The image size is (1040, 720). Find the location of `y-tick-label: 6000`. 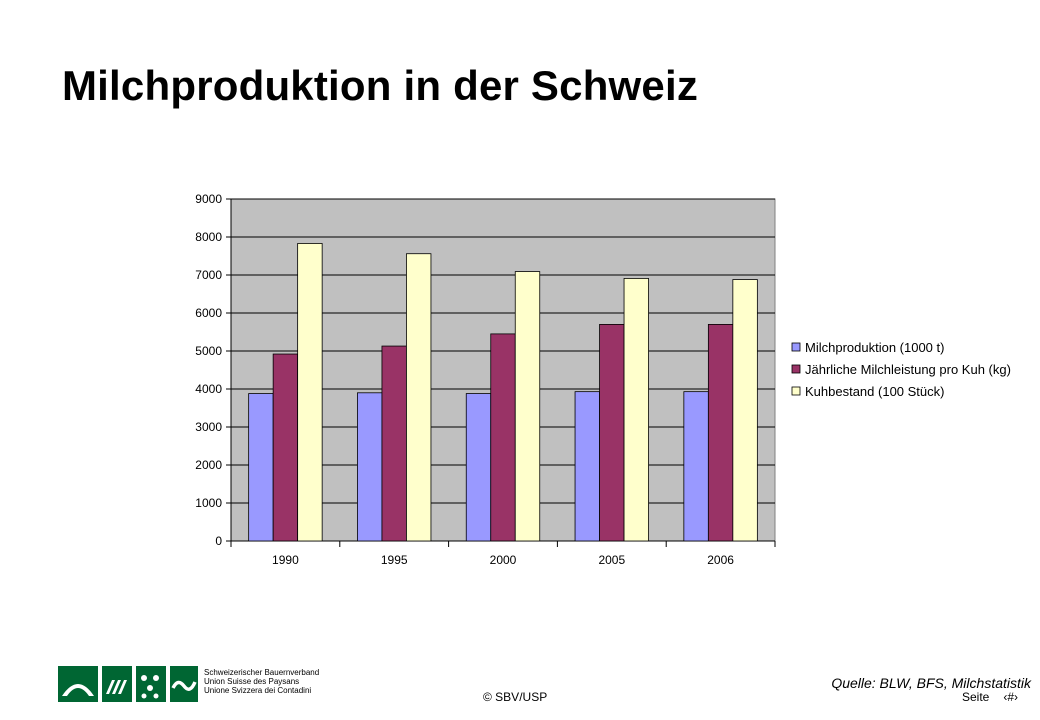

y-tick-label: 6000 is located at coordinates (208, 313).